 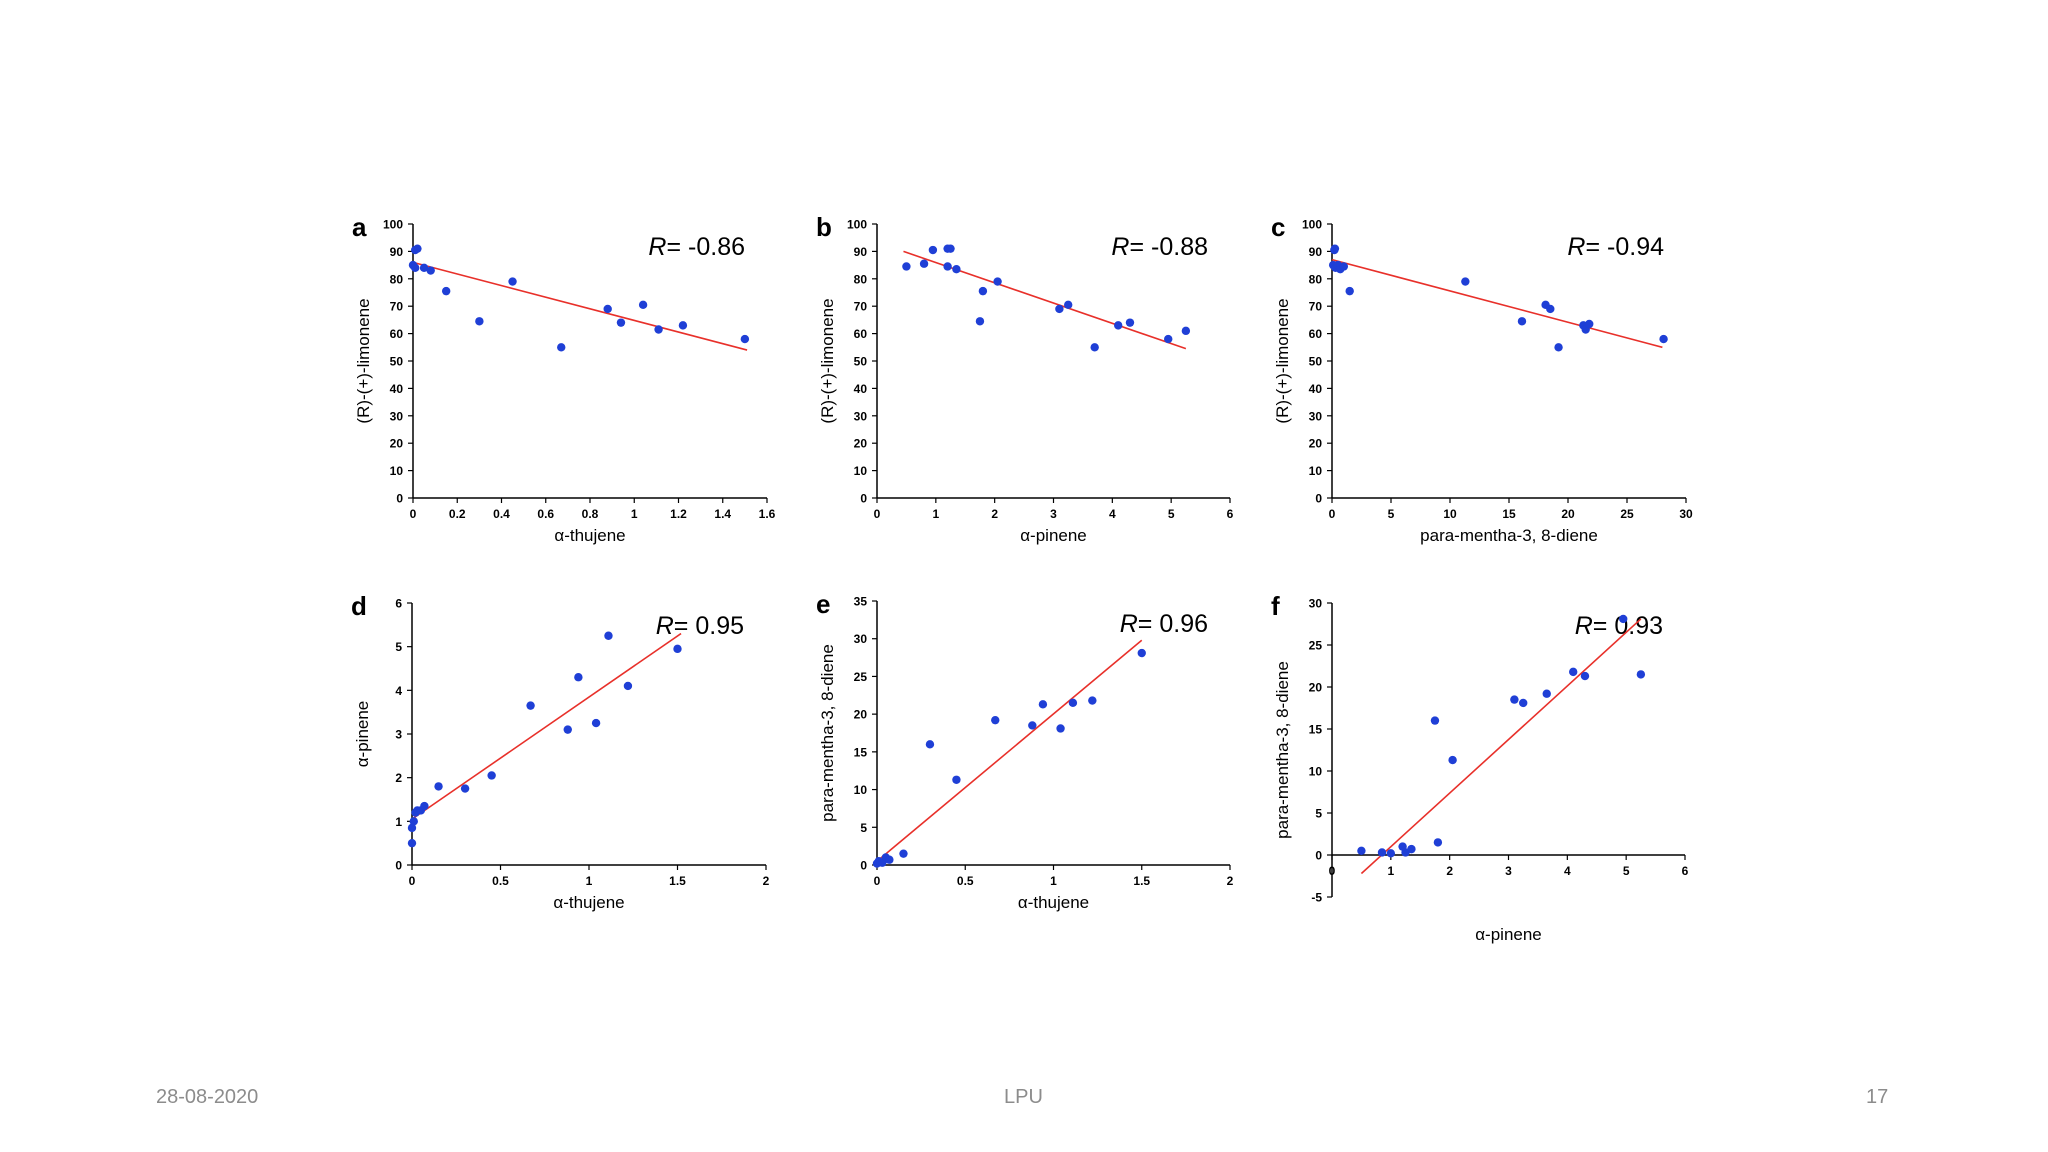 I want to click on x-tick-label-f: 1, so click(x=1390, y=871).